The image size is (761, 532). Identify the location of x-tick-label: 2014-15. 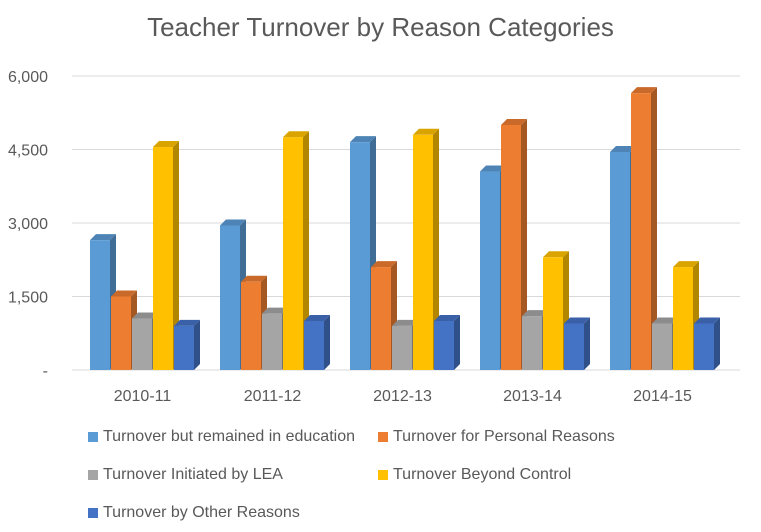
(662, 396).